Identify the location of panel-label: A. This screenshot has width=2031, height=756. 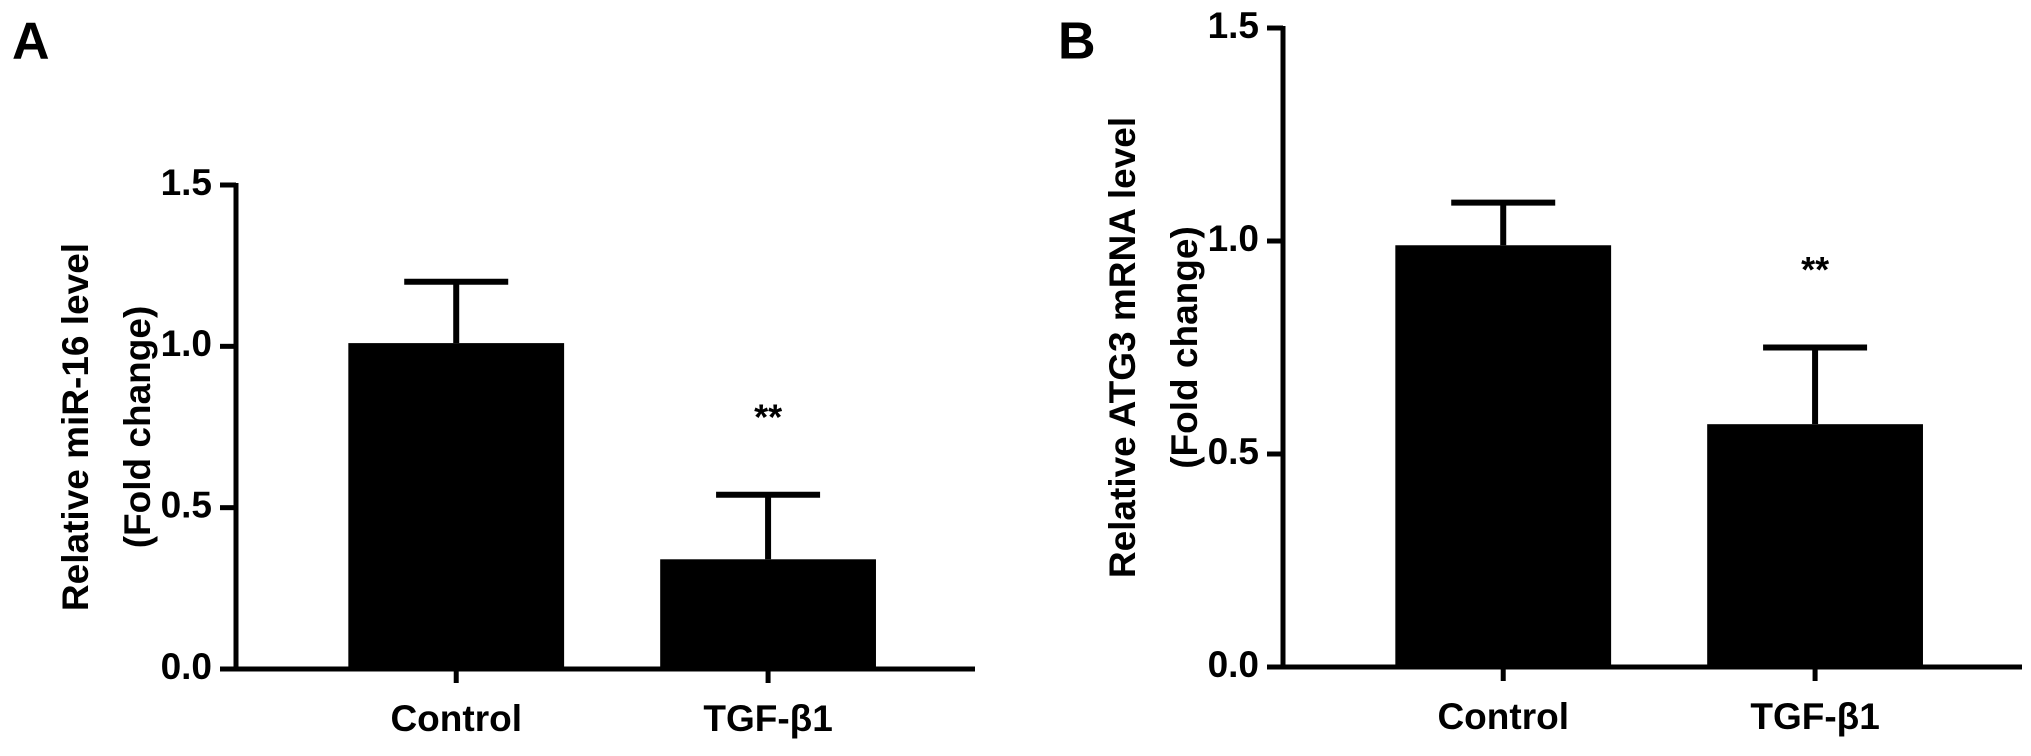
(31, 42).